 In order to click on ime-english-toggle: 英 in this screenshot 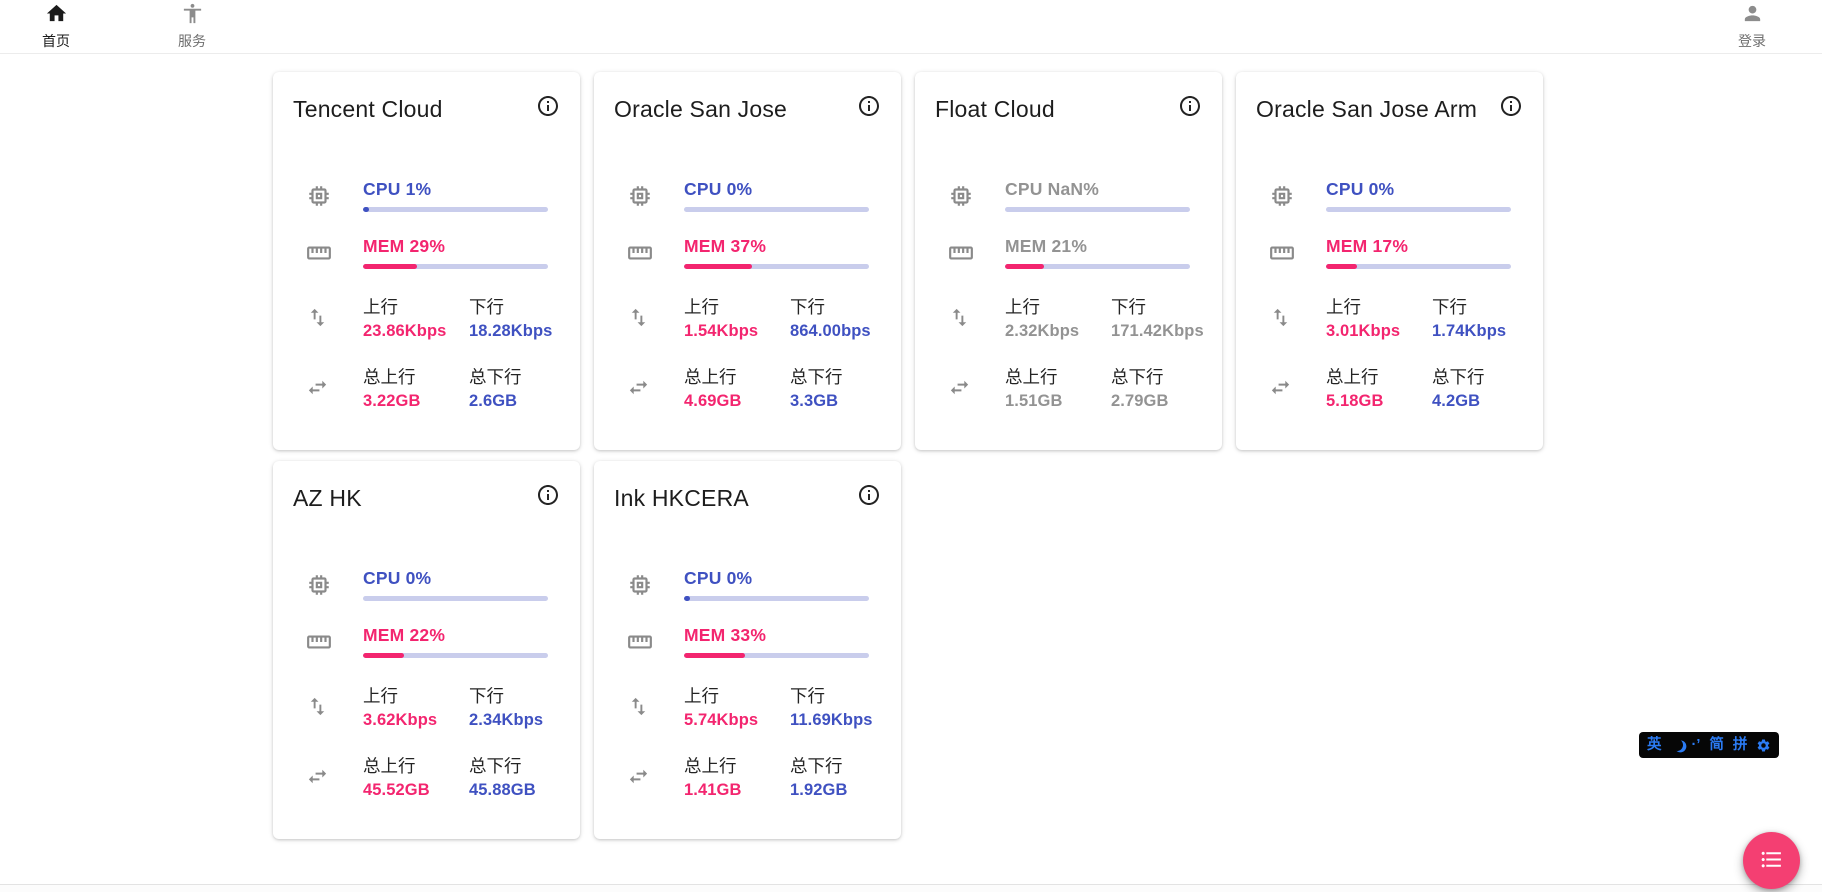, I will do `click(1654, 744)`.